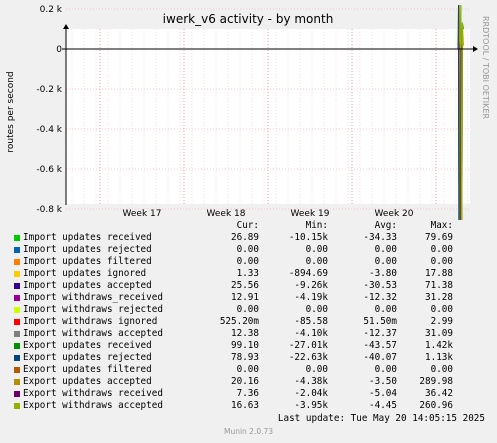 This screenshot has height=443, width=497. Describe the element at coordinates (311, 405) in the screenshot. I see `legend-min: -3.95k` at that location.